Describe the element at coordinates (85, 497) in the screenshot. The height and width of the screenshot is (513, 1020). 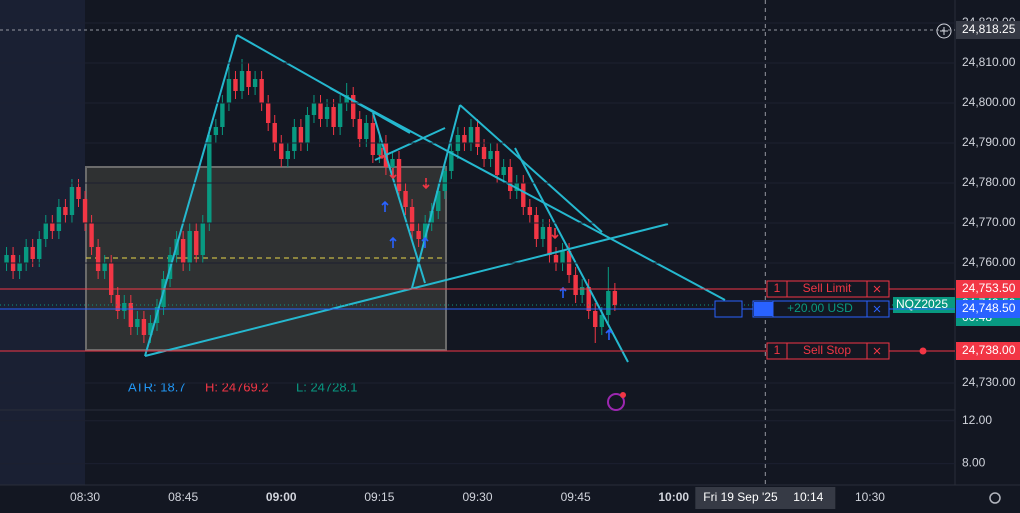
I see `x-tick-label: 08:30` at that location.